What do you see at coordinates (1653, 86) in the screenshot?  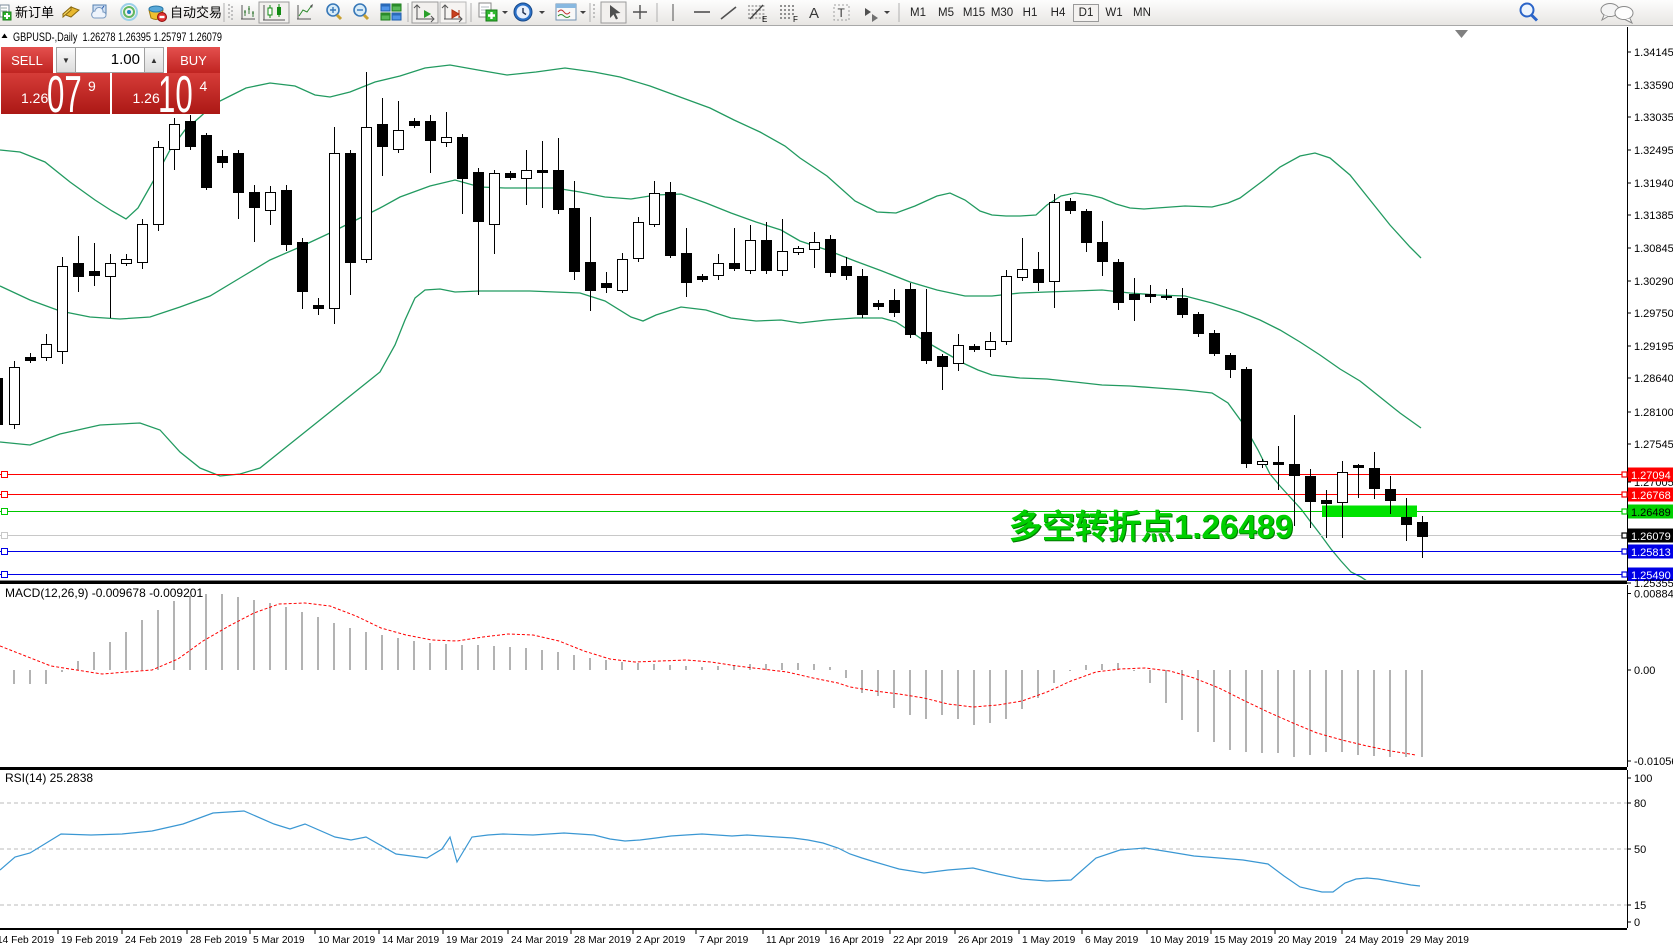 I see `svg-text: 1.33590` at bounding box center [1653, 86].